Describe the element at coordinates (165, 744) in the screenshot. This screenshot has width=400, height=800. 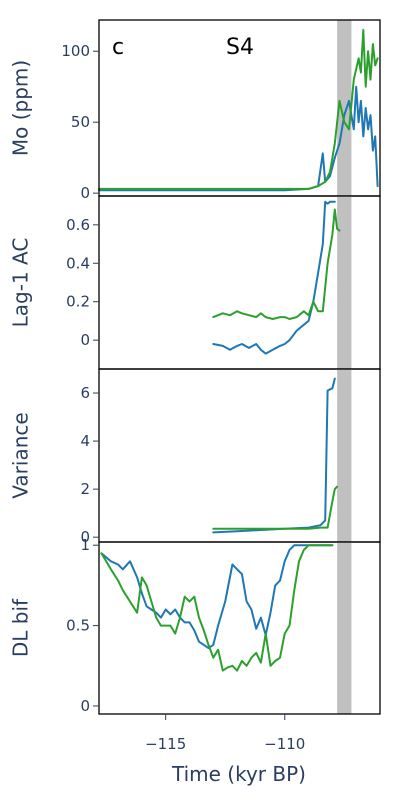
I see `x-tick-label: −115` at that location.